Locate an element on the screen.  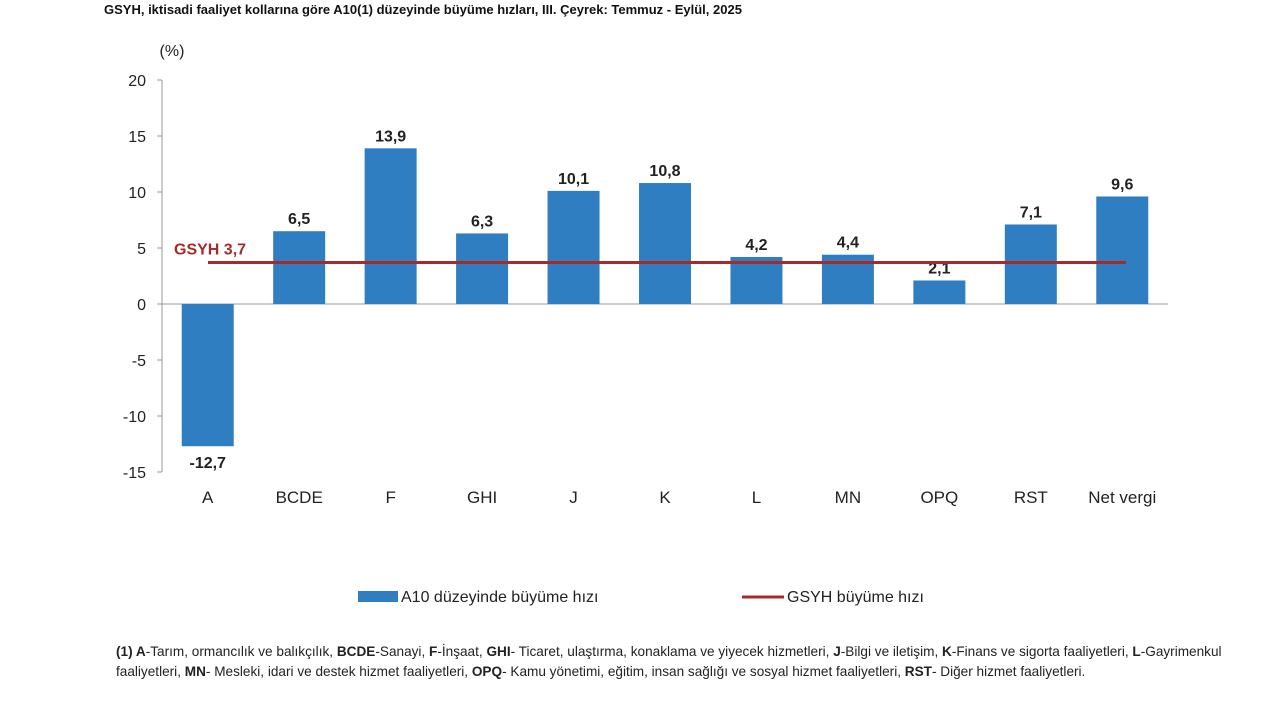
footnote-text: -Gayrimenkul faaliyetleri, is located at coordinates (669, 661).